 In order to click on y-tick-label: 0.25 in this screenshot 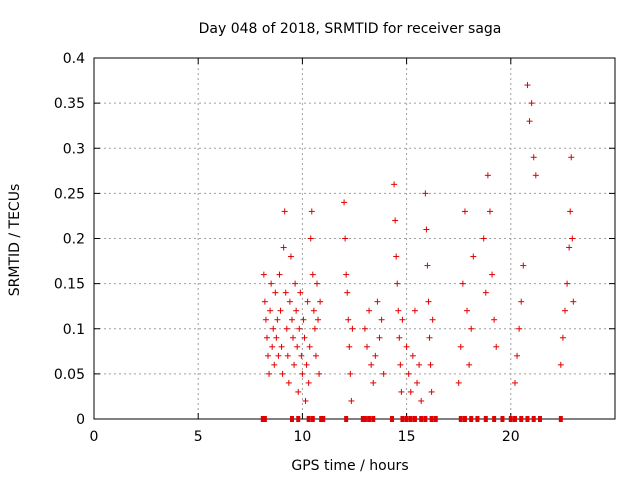, I will do `click(69, 194)`.